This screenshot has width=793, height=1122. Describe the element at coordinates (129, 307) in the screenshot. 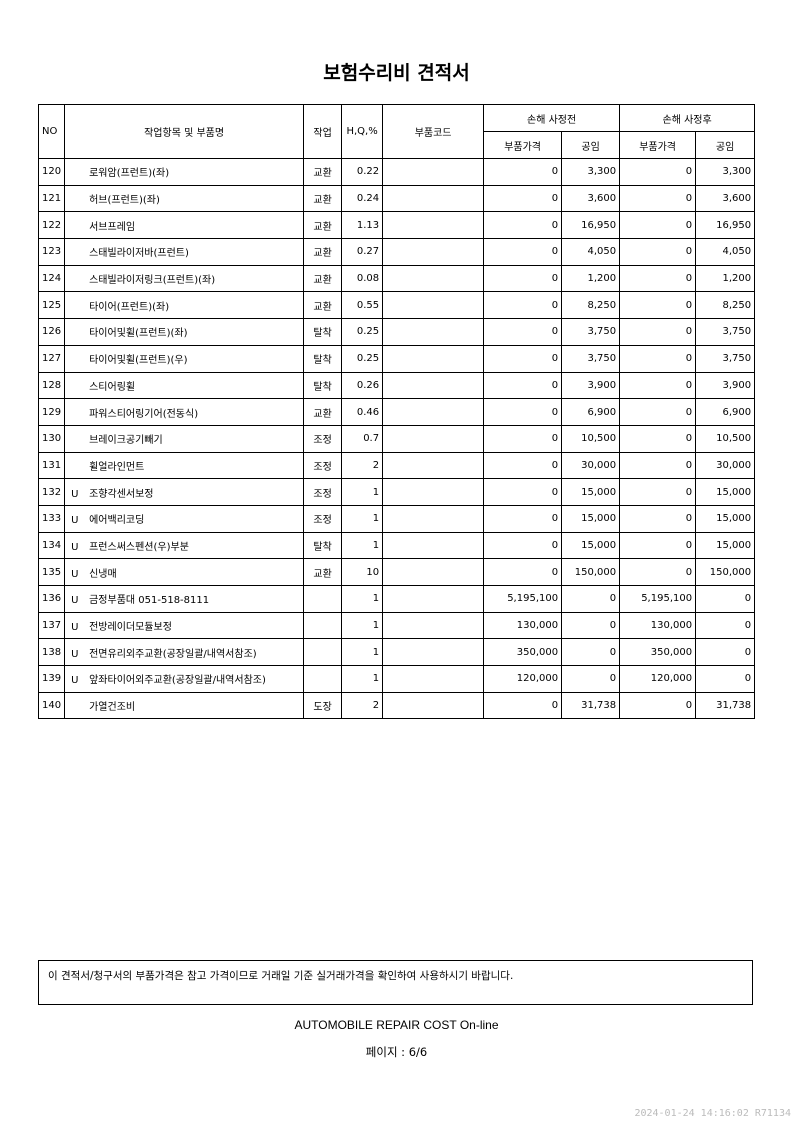

I see `row-name: 타이어(프런트)(좌)` at that location.